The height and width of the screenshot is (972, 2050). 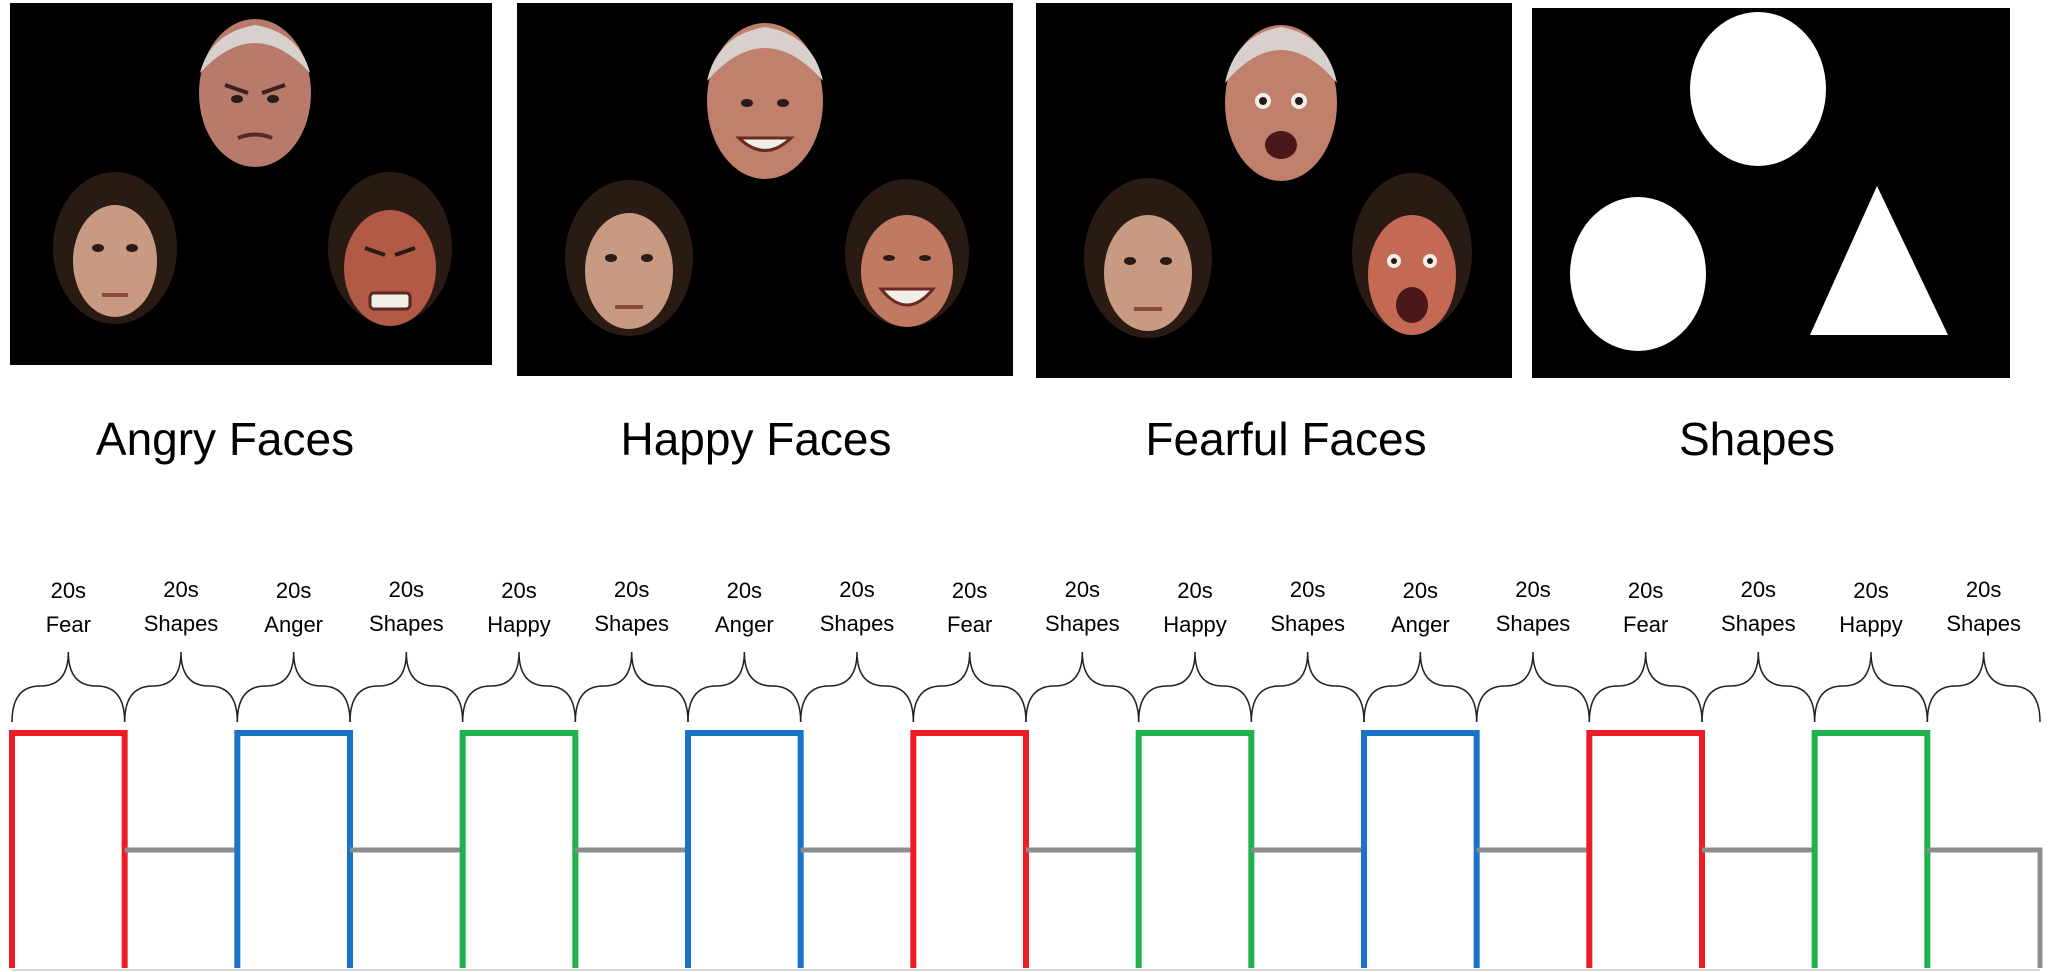 I want to click on angry-faces-panel, so click(x=251, y=184).